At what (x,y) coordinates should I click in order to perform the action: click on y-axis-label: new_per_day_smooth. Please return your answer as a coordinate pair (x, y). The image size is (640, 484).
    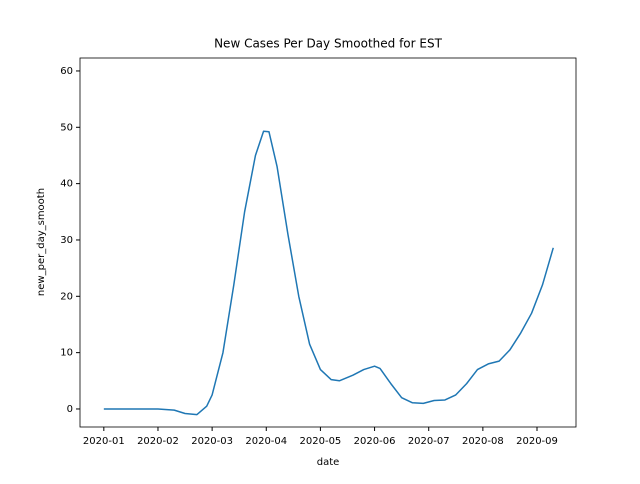
    Looking at the image, I should click on (41, 242).